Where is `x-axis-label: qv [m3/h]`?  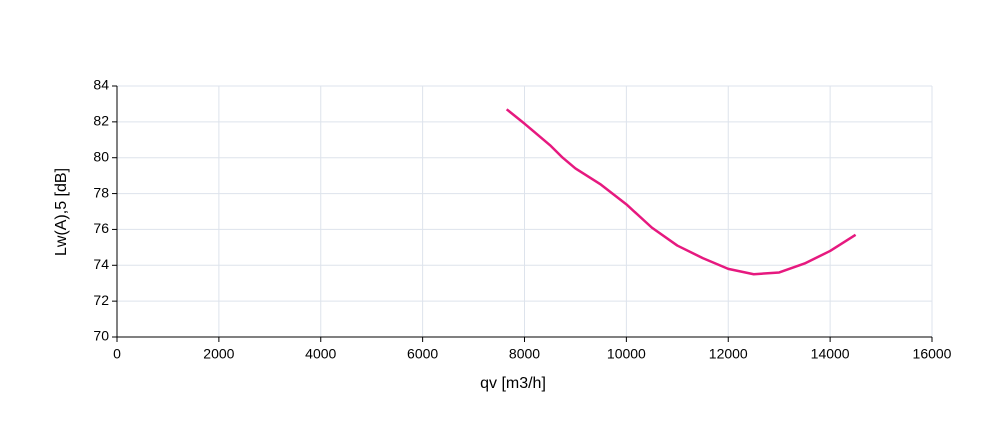 x-axis-label: qv [m3/h] is located at coordinates (513, 383).